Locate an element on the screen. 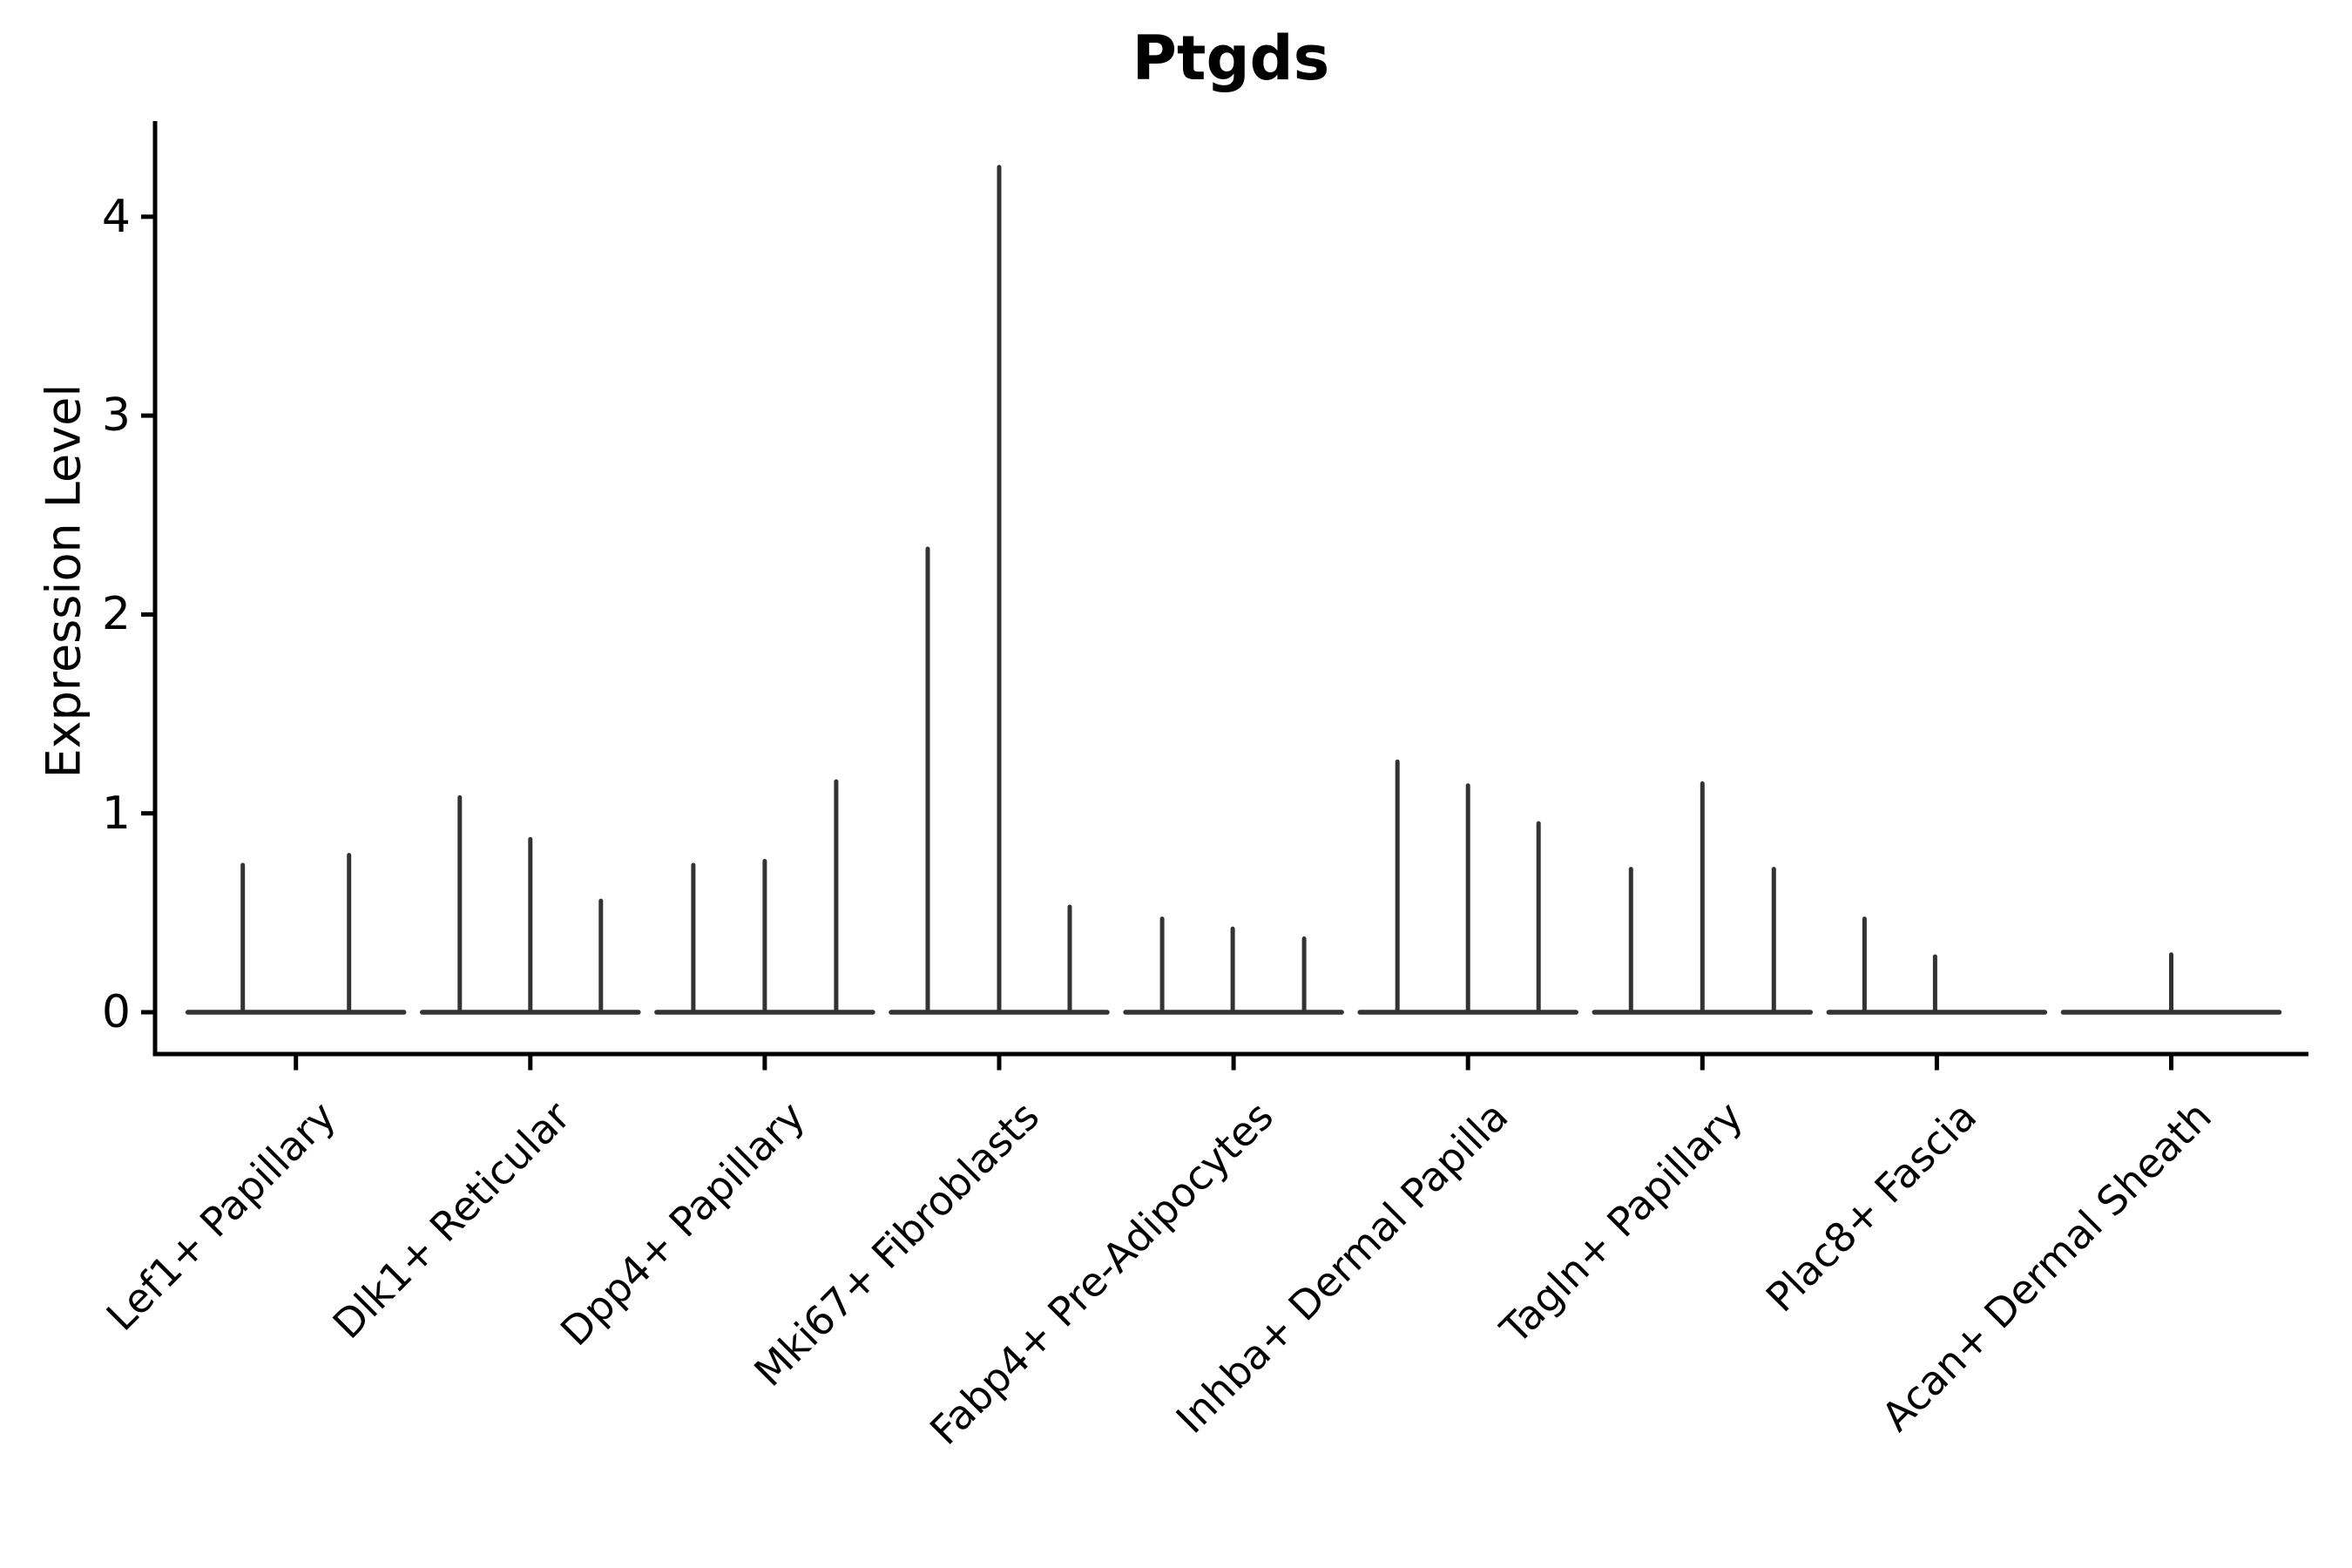 The width and height of the screenshot is (2352, 1568). y-tick-label: 1 is located at coordinates (116, 813).